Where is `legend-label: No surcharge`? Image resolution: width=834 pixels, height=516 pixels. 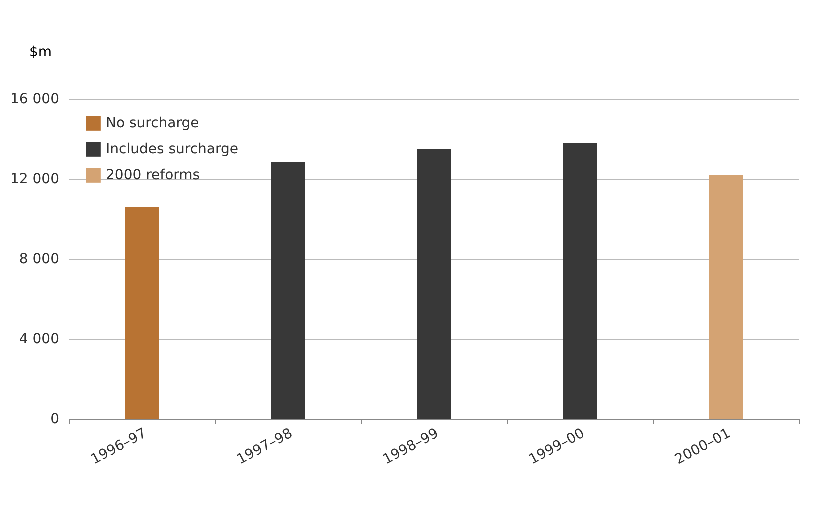 legend-label: No surcharge is located at coordinates (153, 124).